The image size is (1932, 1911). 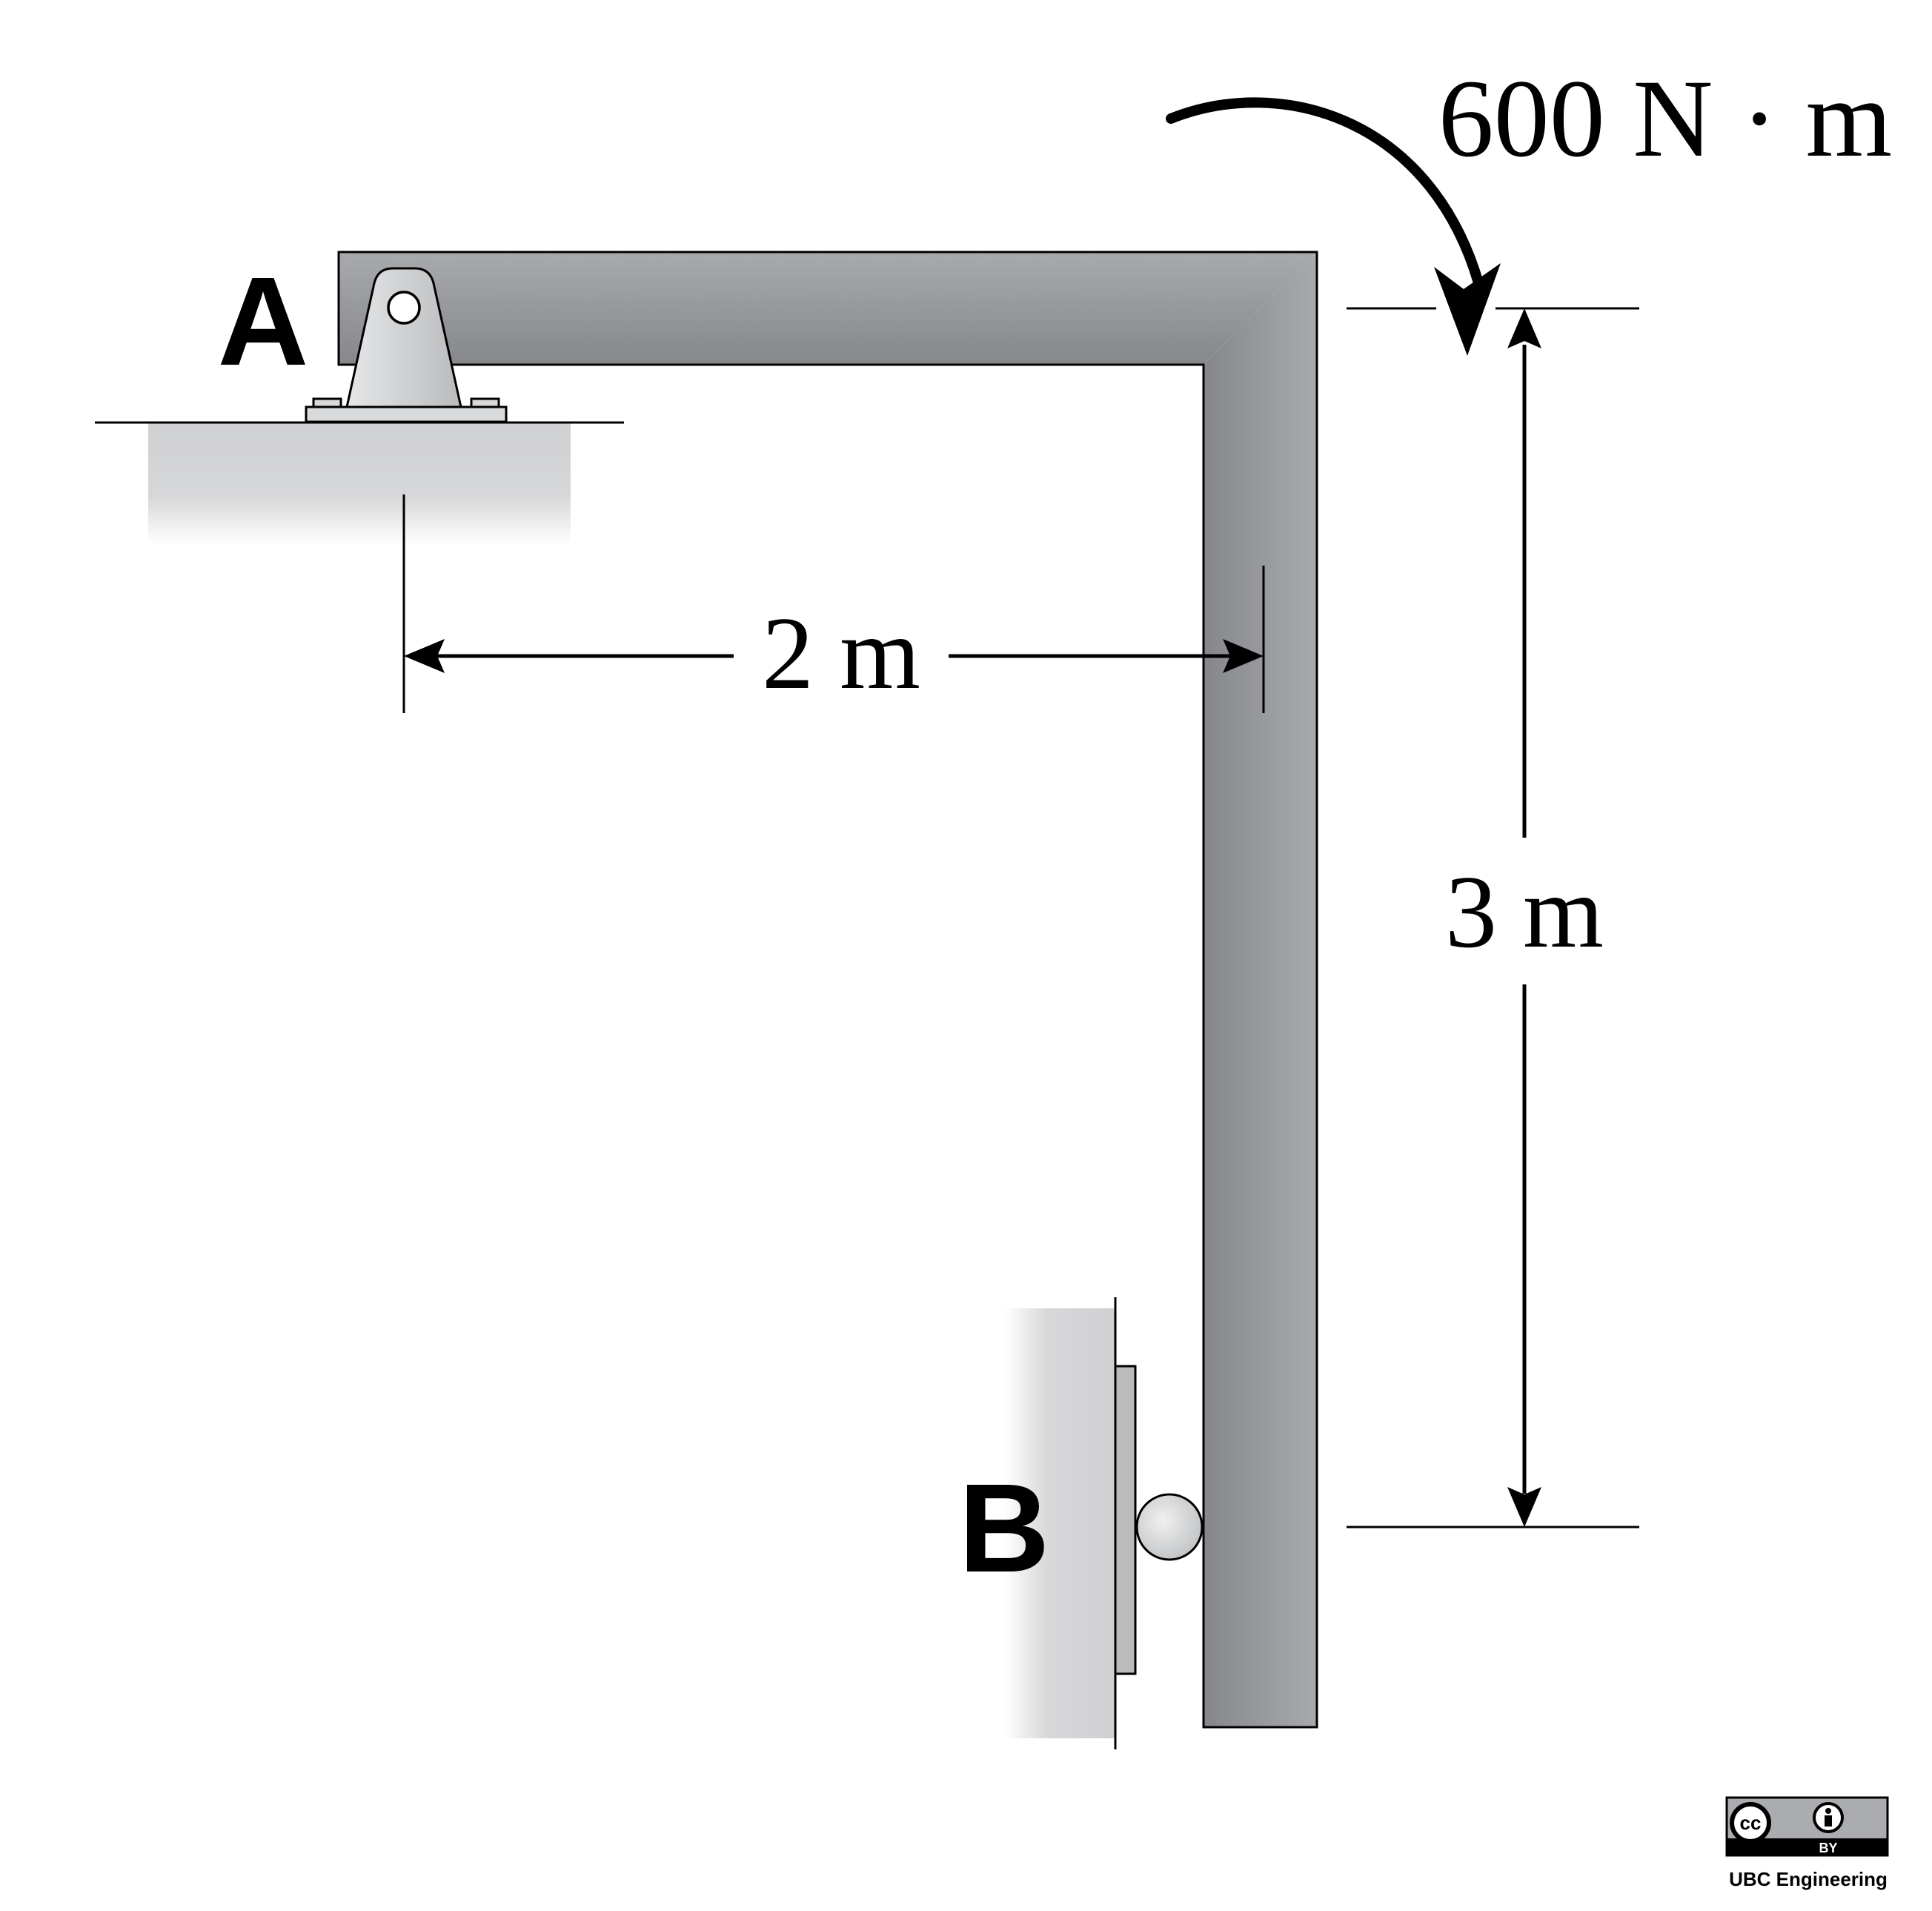 I want to click on cc-by-badge: cc BY, so click(x=1807, y=1827).